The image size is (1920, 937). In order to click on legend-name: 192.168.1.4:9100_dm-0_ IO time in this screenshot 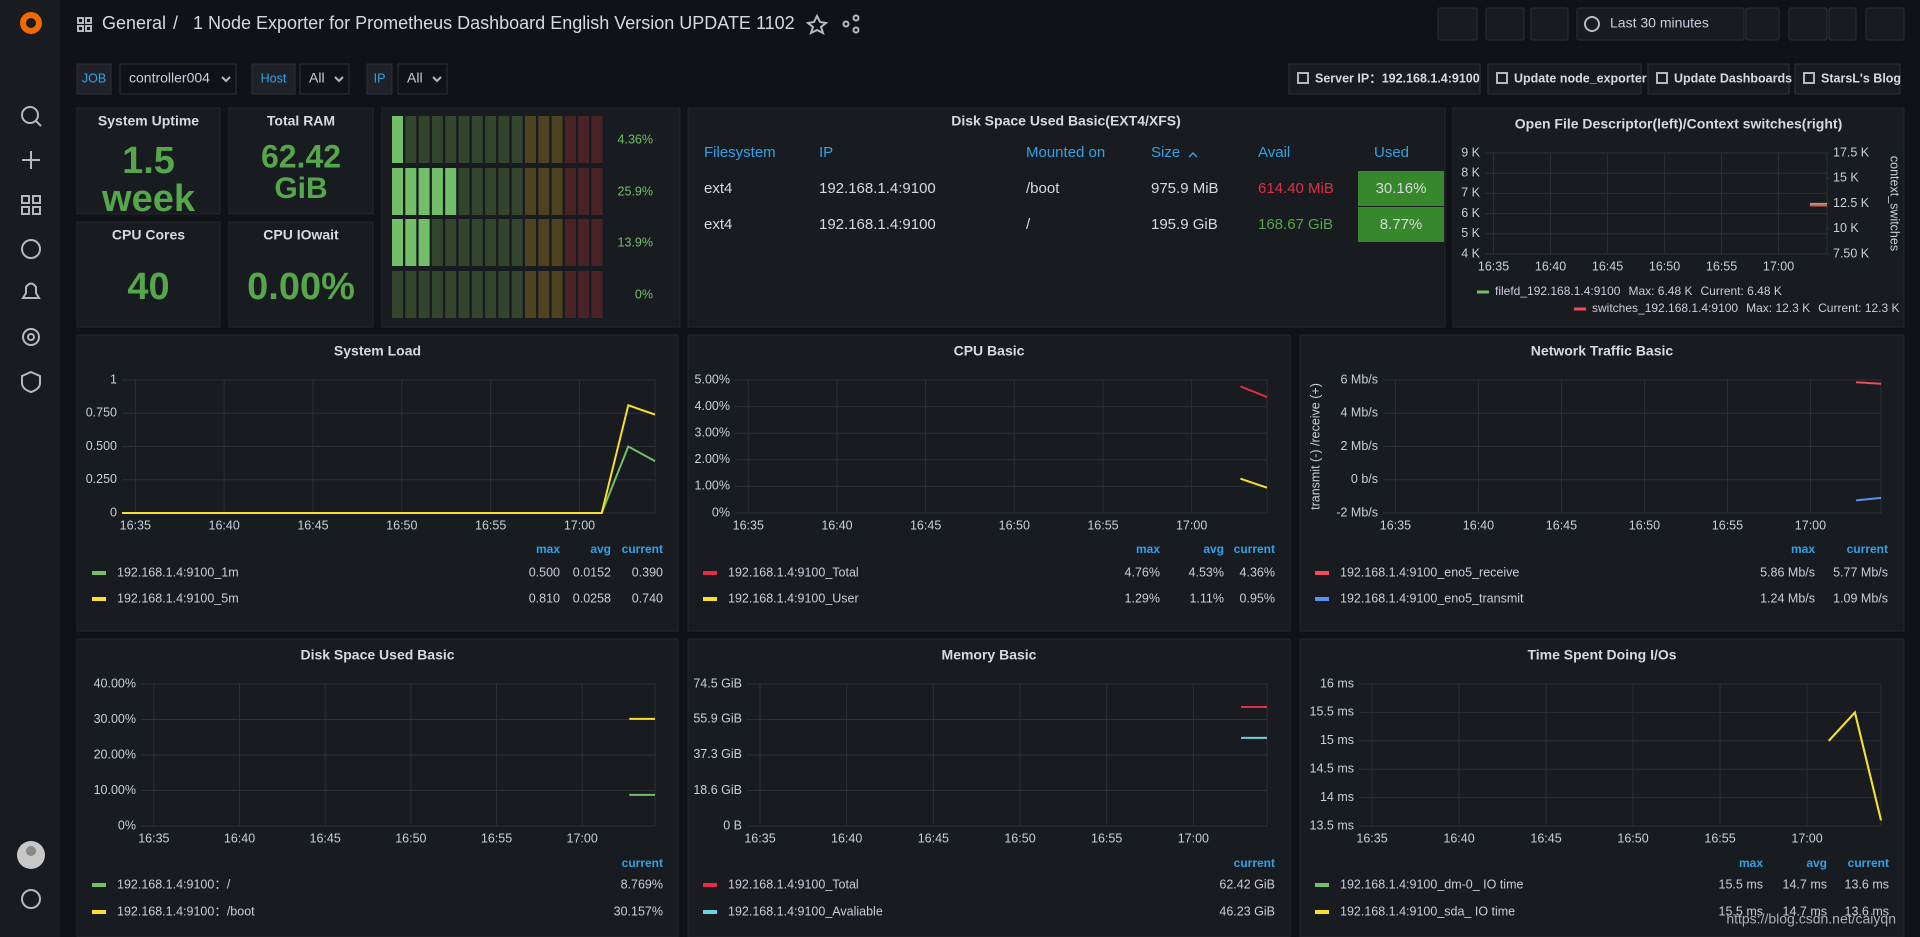, I will do `click(1432, 884)`.